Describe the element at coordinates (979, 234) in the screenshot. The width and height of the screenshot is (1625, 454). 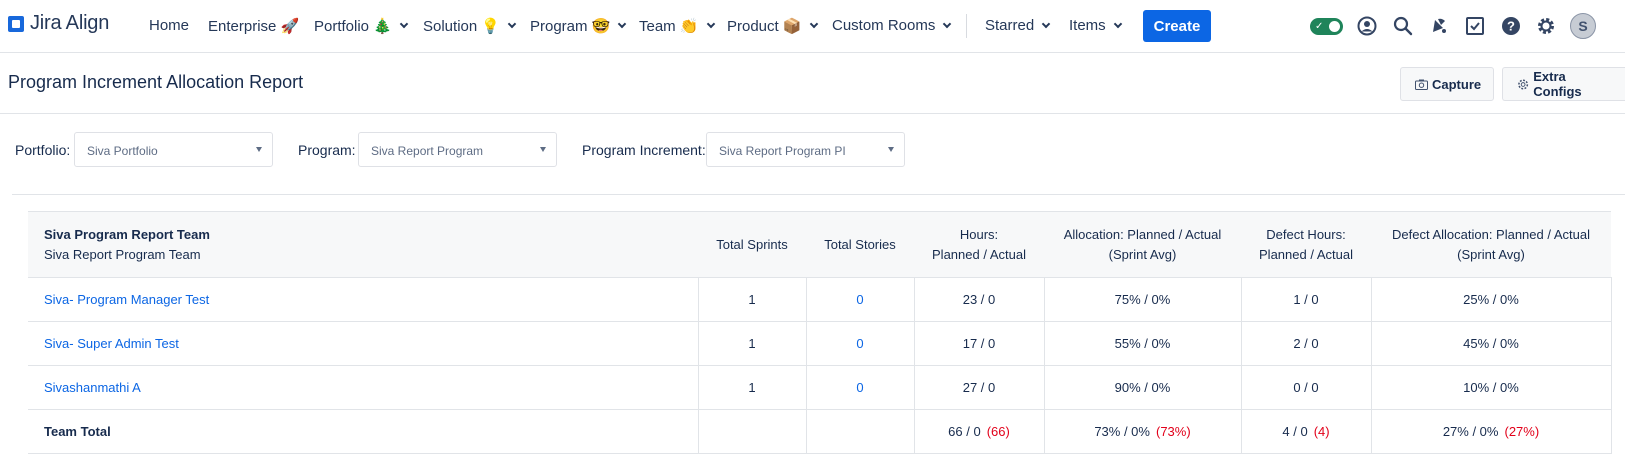
I see `hours-header-line1: Hours:` at that location.